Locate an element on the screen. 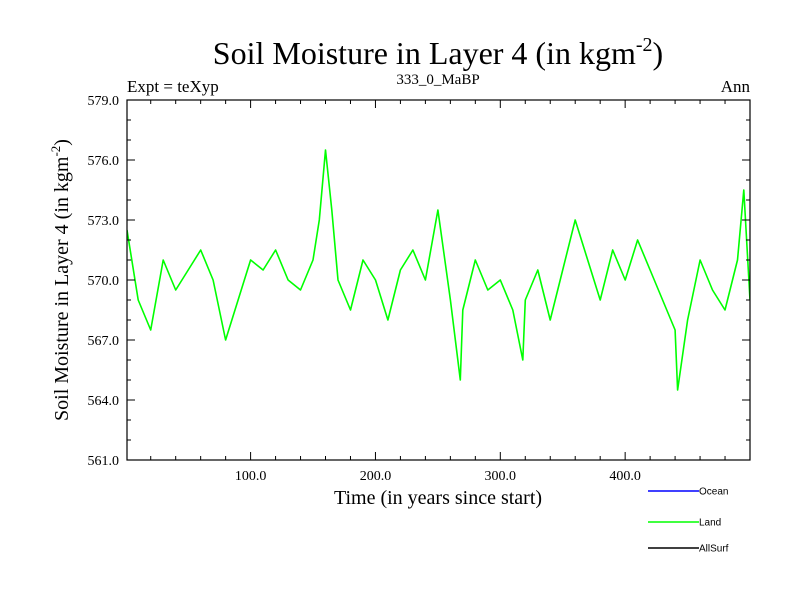 The height and width of the screenshot is (600, 800). chart-title: Soil Moisture in Layer 4 (in kgm-2) is located at coordinates (438, 52).